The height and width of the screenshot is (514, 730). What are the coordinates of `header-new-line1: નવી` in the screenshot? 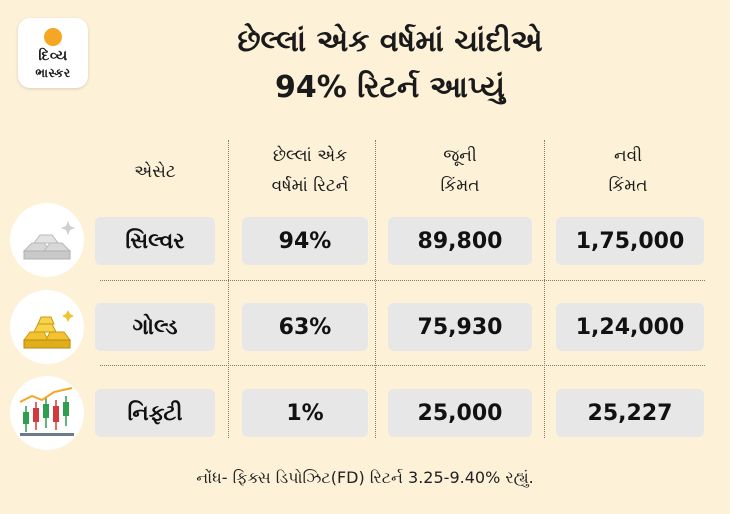 It's located at (628, 156).